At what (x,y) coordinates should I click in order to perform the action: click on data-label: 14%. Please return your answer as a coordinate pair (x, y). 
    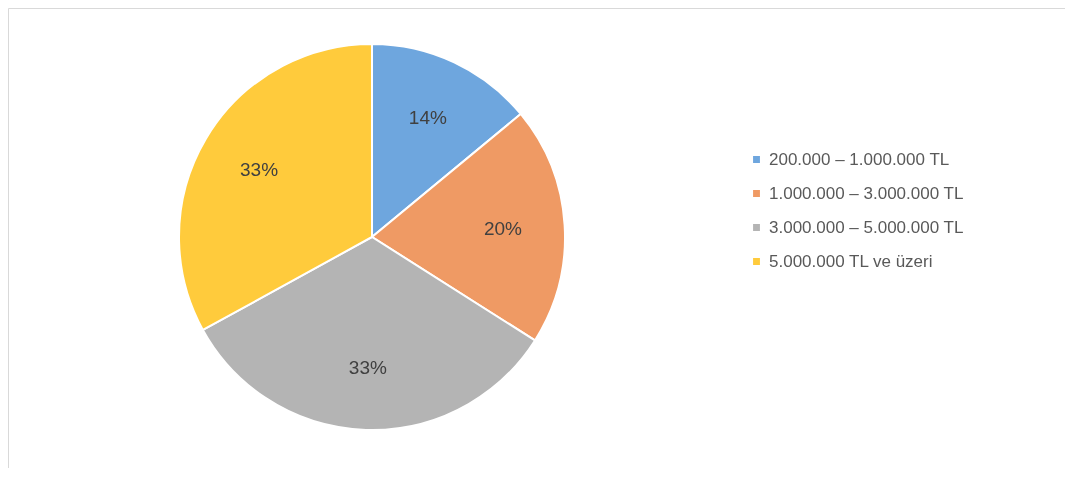
    Looking at the image, I should click on (427, 118).